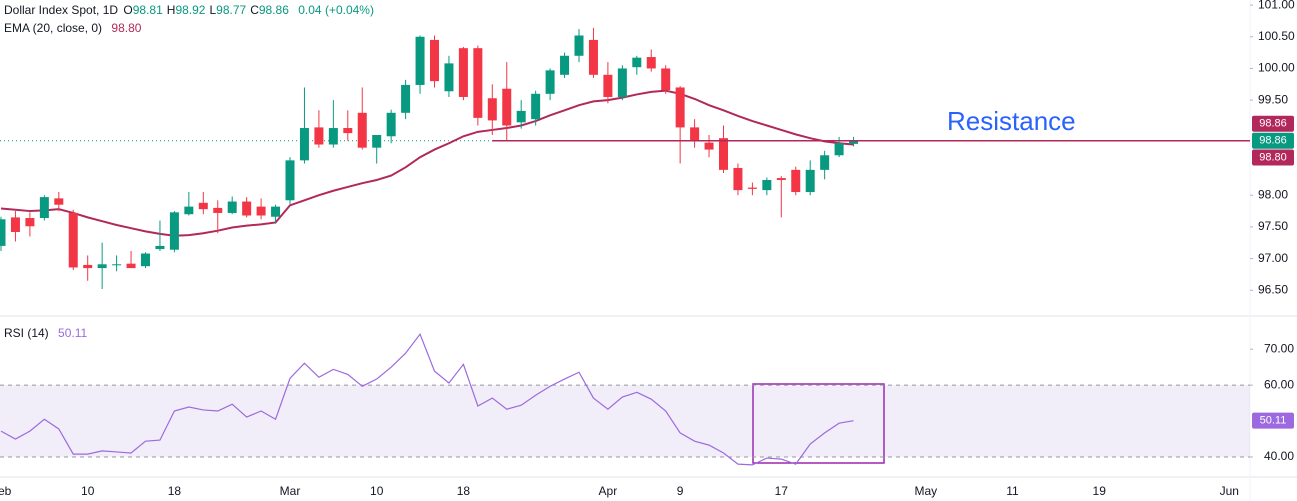  What do you see at coordinates (1276, 5) in the screenshot?
I see `y-tick-label: 101.00` at bounding box center [1276, 5].